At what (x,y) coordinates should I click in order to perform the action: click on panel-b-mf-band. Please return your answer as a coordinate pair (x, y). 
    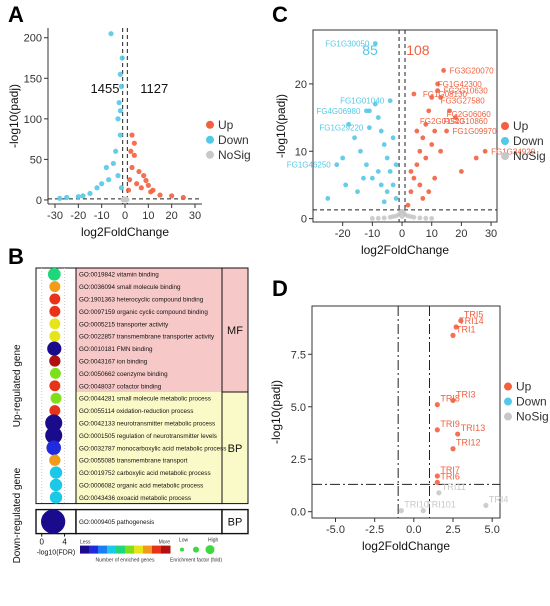
    Looking at the image, I should click on (149, 330).